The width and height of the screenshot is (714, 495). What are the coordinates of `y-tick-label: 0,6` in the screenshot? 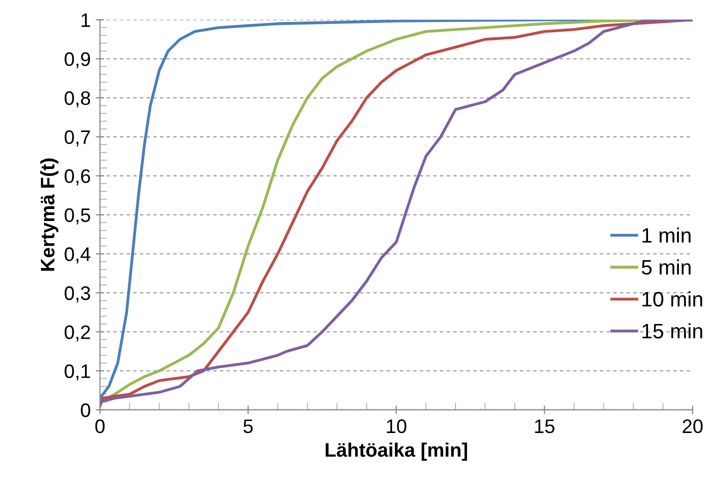 It's located at (77, 177).